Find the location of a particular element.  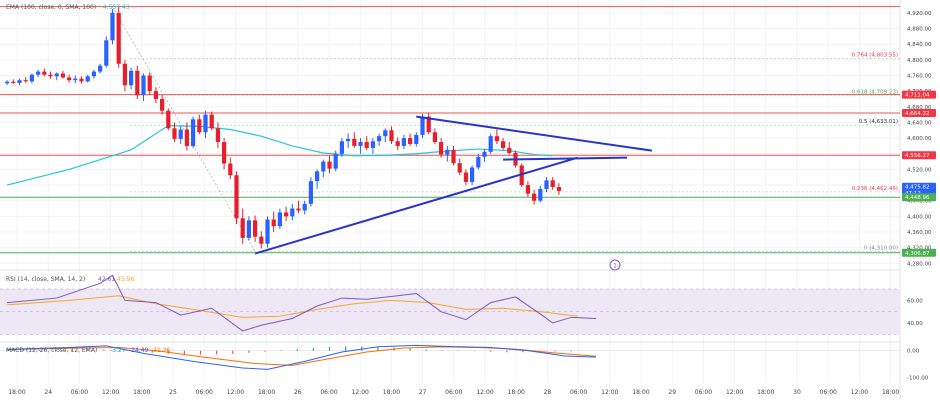

macd-pane is located at coordinates (450, 357).